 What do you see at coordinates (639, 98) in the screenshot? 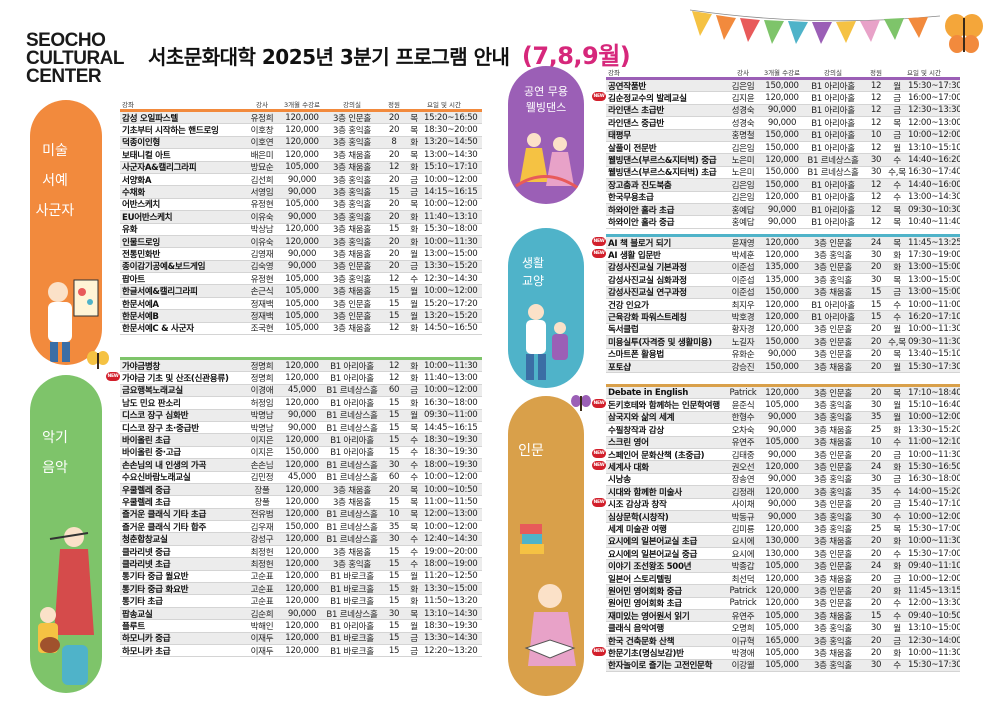
I see `course-name: 김순정교수의 발레교실 NEW` at bounding box center [639, 98].